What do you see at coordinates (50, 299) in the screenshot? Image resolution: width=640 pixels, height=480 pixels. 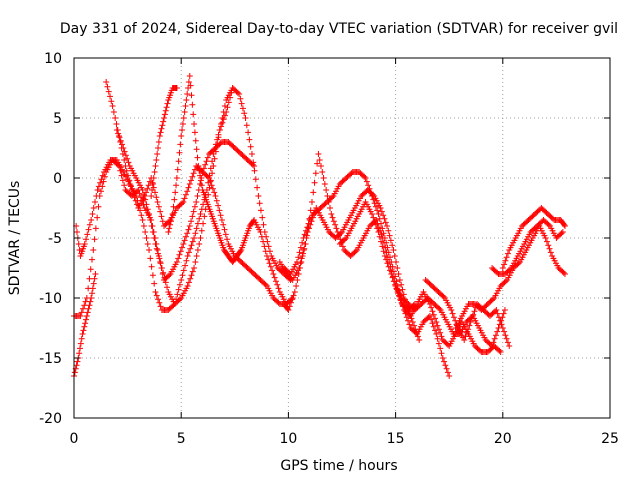 I see `y-tick-label: -10` at bounding box center [50, 299].